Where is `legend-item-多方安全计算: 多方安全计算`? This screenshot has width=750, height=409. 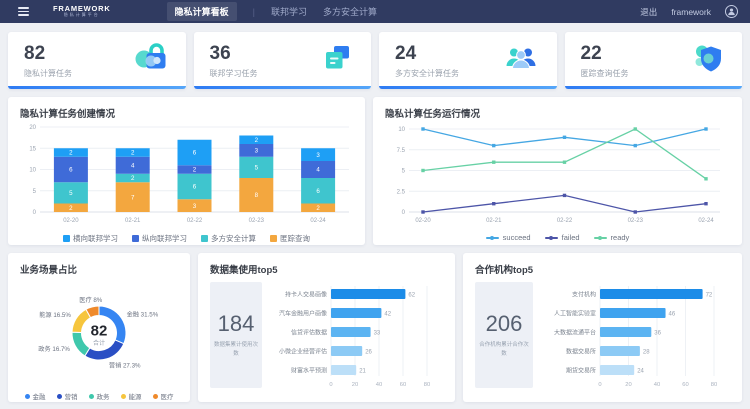 legend-item-多方安全计算: 多方安全计算 is located at coordinates (228, 238).